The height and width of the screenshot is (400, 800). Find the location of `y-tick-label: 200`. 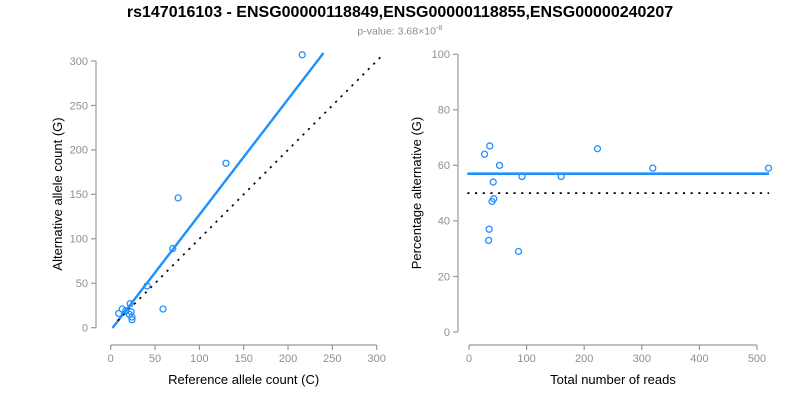

y-tick-label: 200 is located at coordinates (79, 151).